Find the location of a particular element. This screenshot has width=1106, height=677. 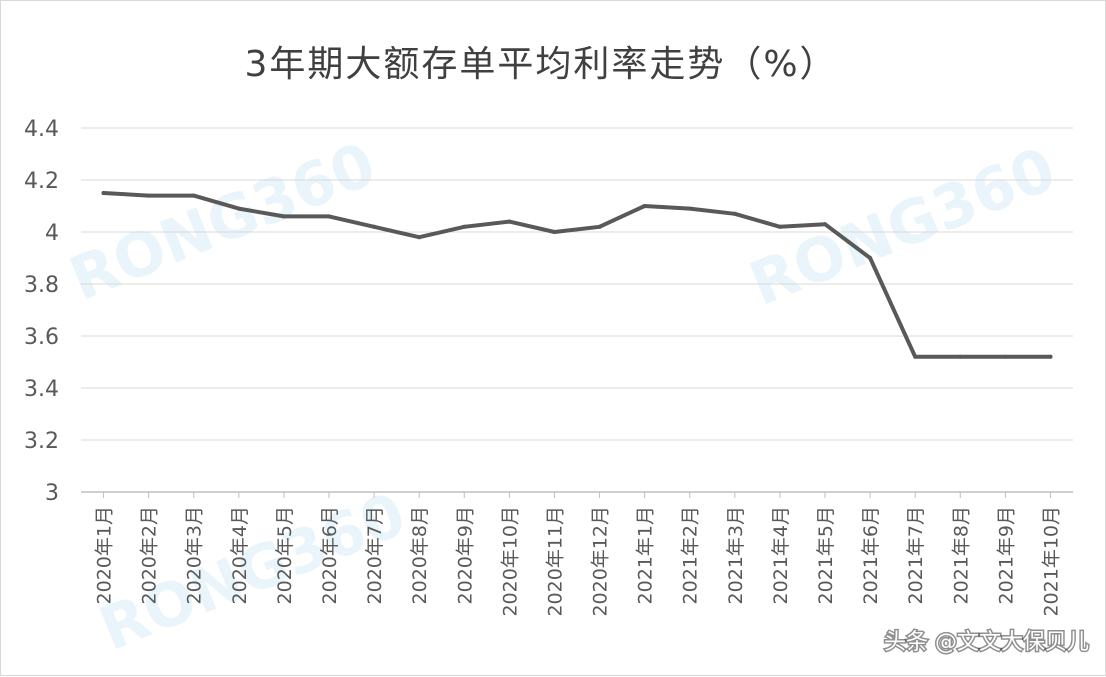

chart-title: 3年期大额存单平均利率走势（%） is located at coordinates (540, 64).